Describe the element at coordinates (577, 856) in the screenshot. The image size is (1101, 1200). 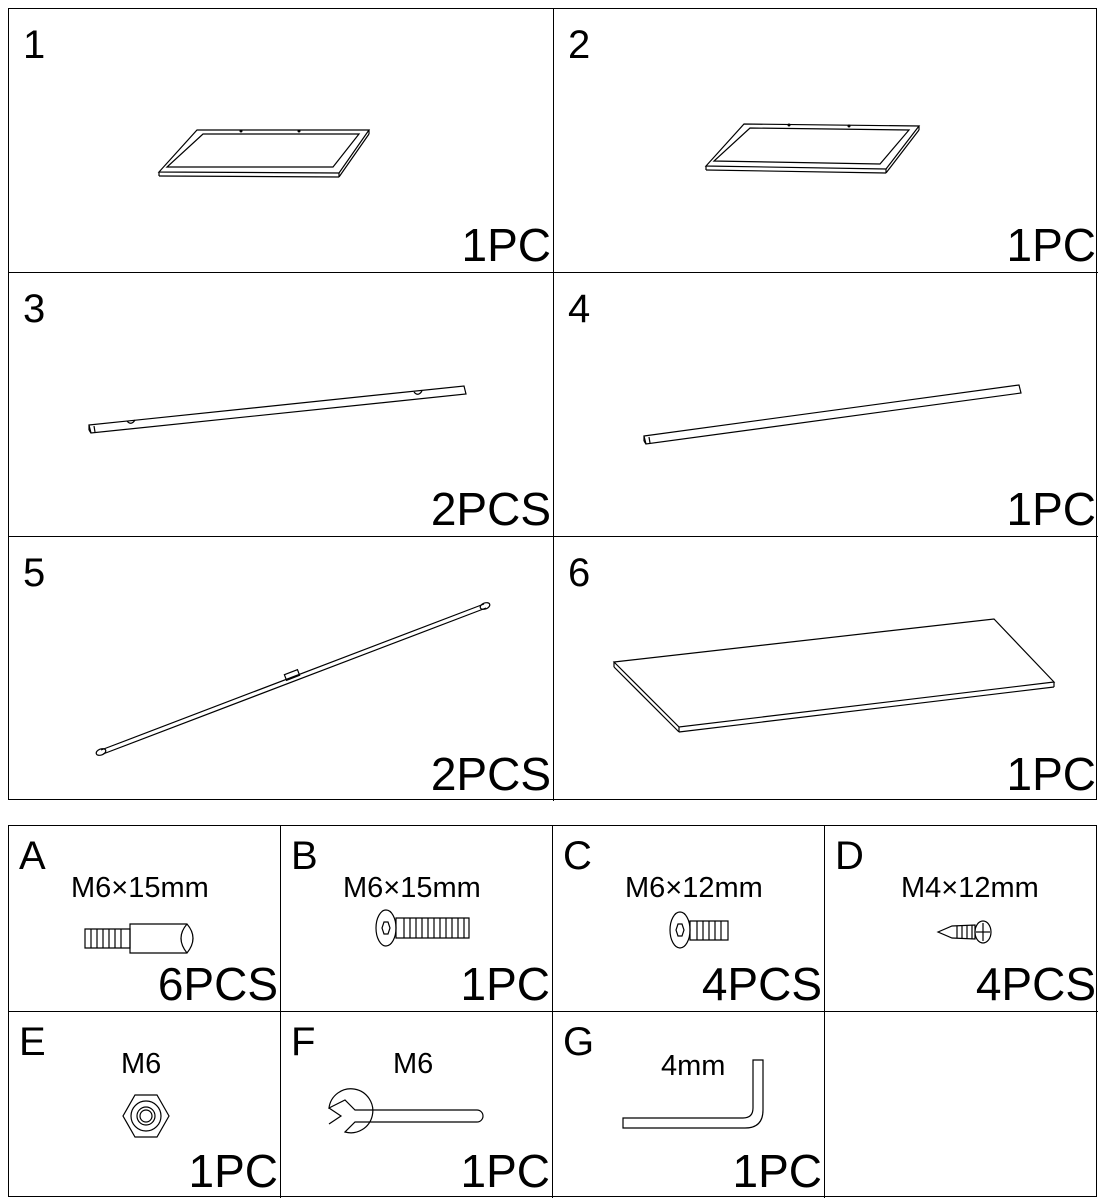
I see `hardware-letter: C` at that location.